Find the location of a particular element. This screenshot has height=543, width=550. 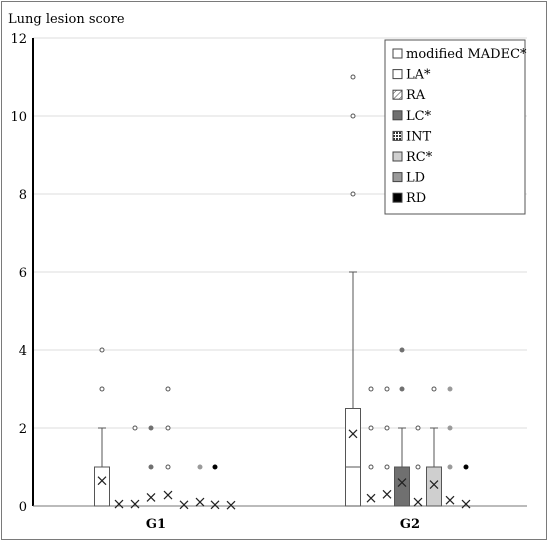

y-axis-title: Lung lesion score is located at coordinates (66, 19).